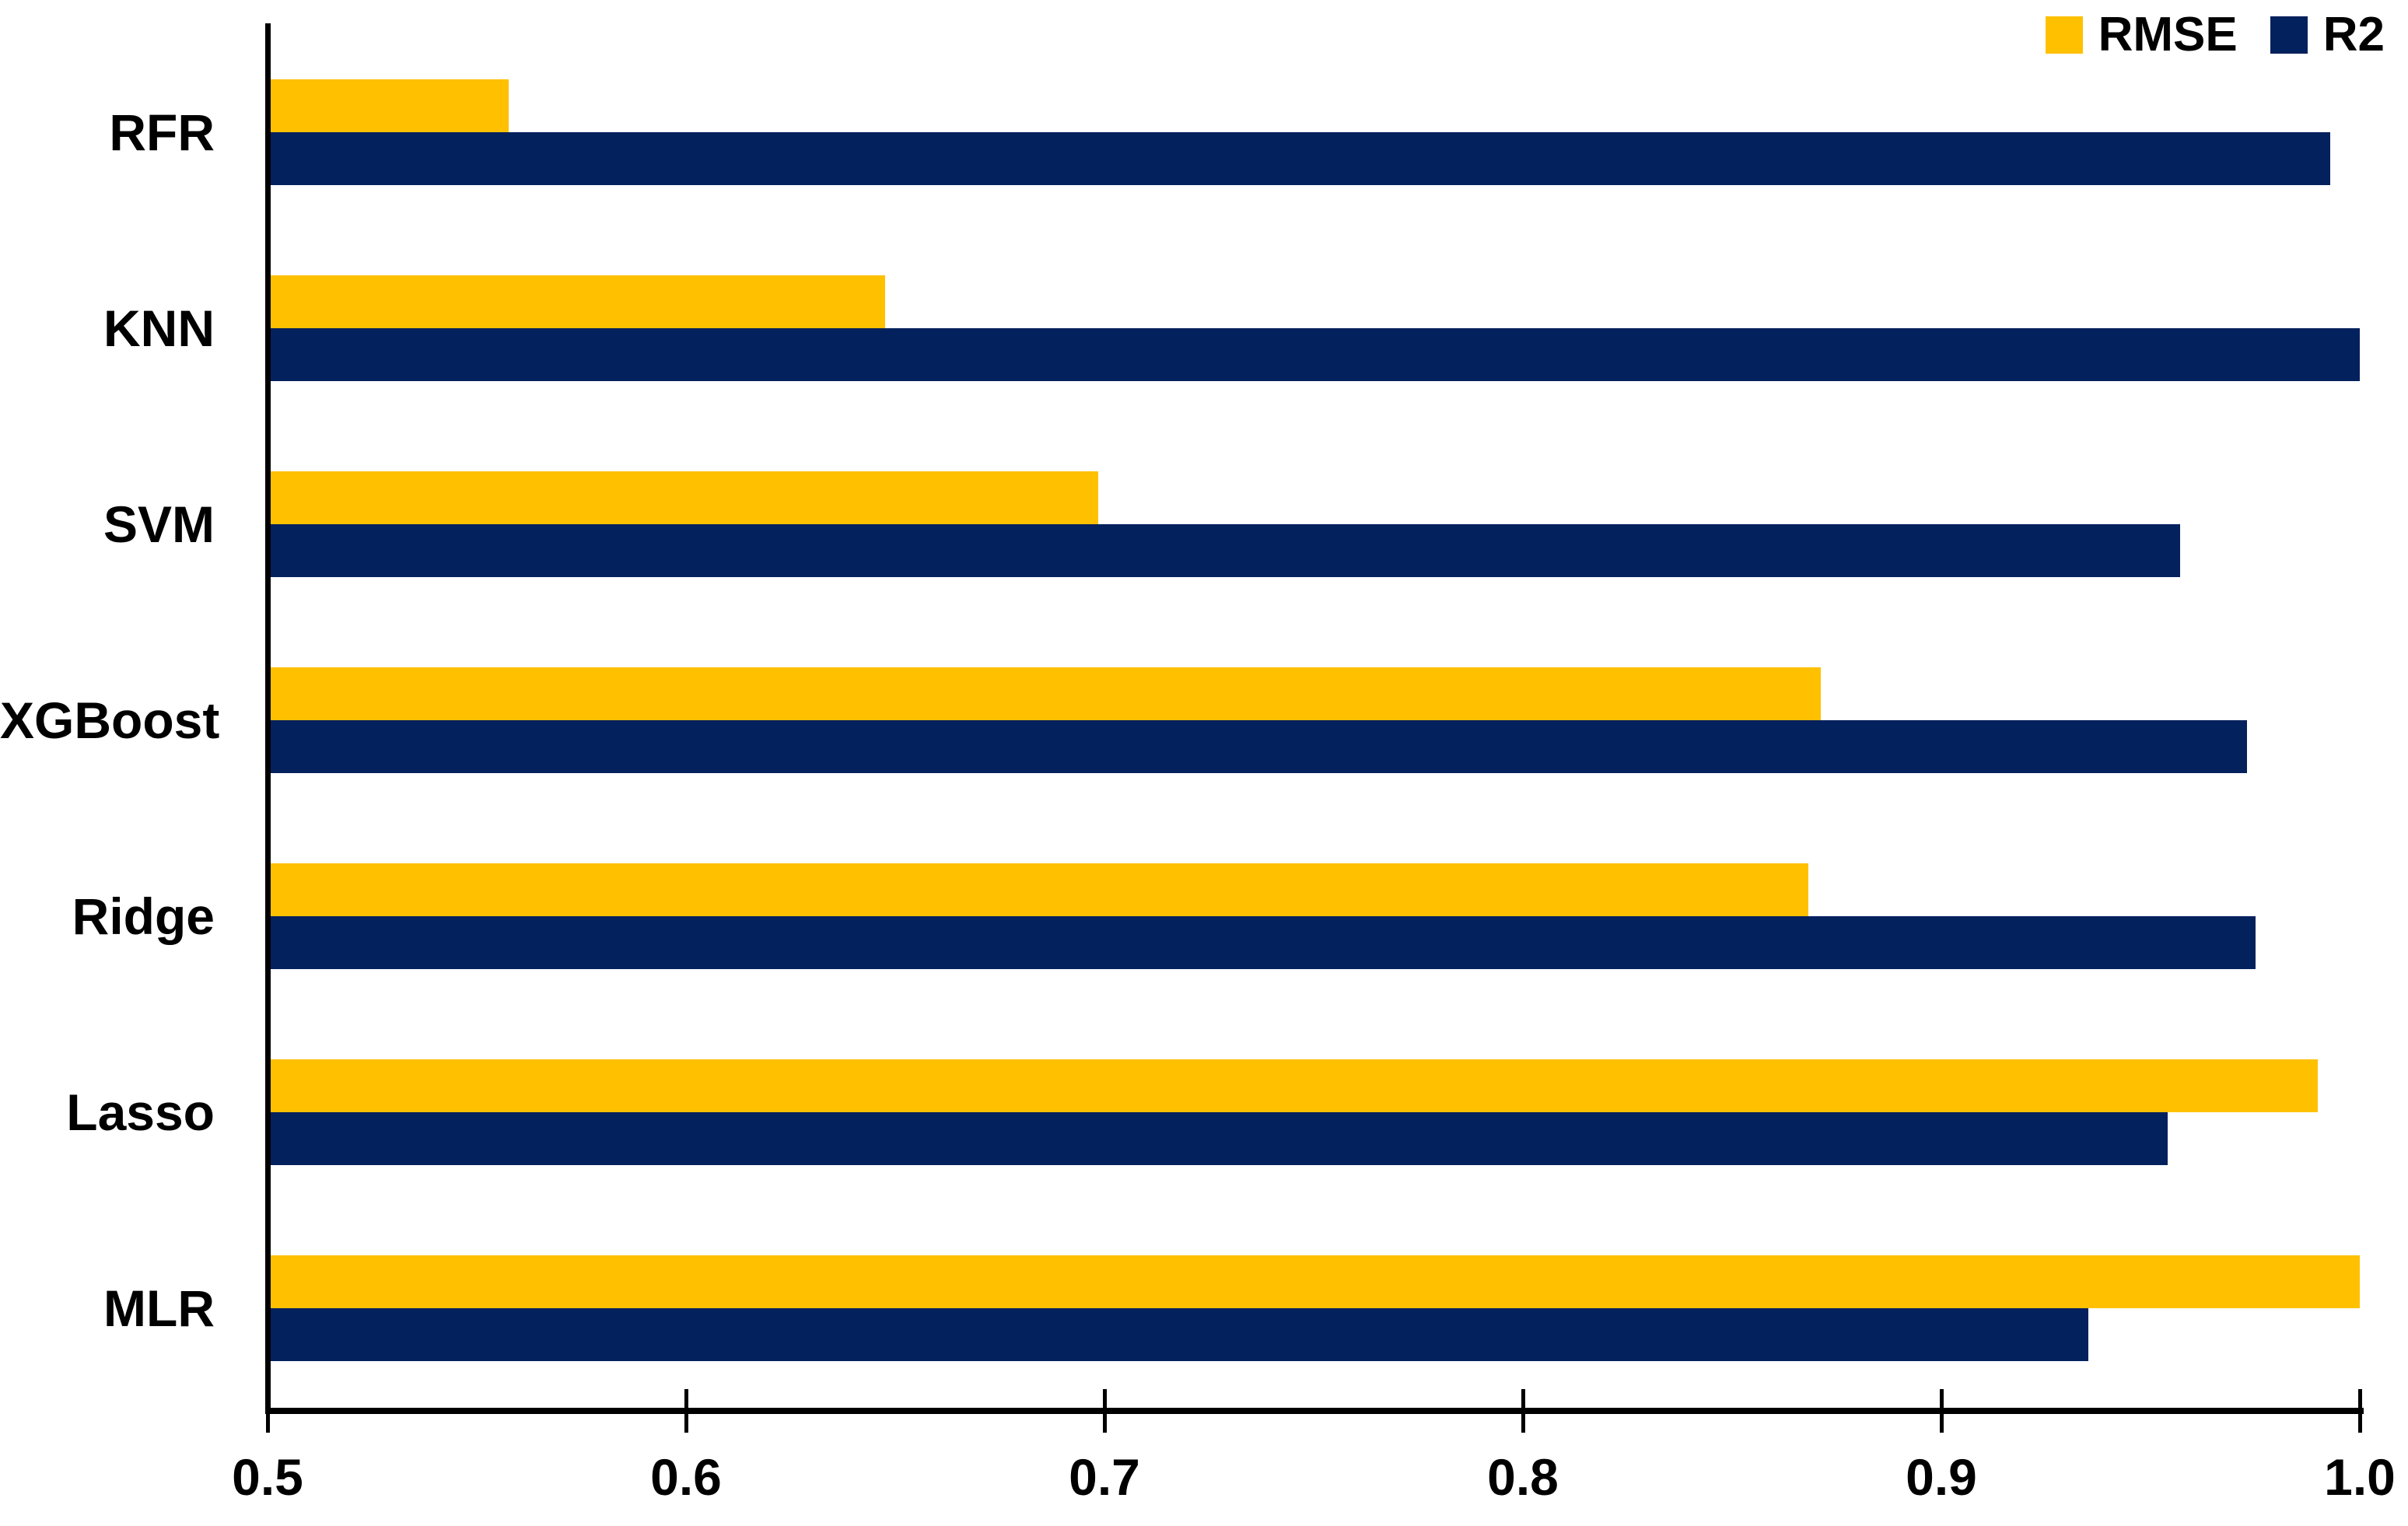  I want to click on legend-item-r2: R2, so click(2327, 35).